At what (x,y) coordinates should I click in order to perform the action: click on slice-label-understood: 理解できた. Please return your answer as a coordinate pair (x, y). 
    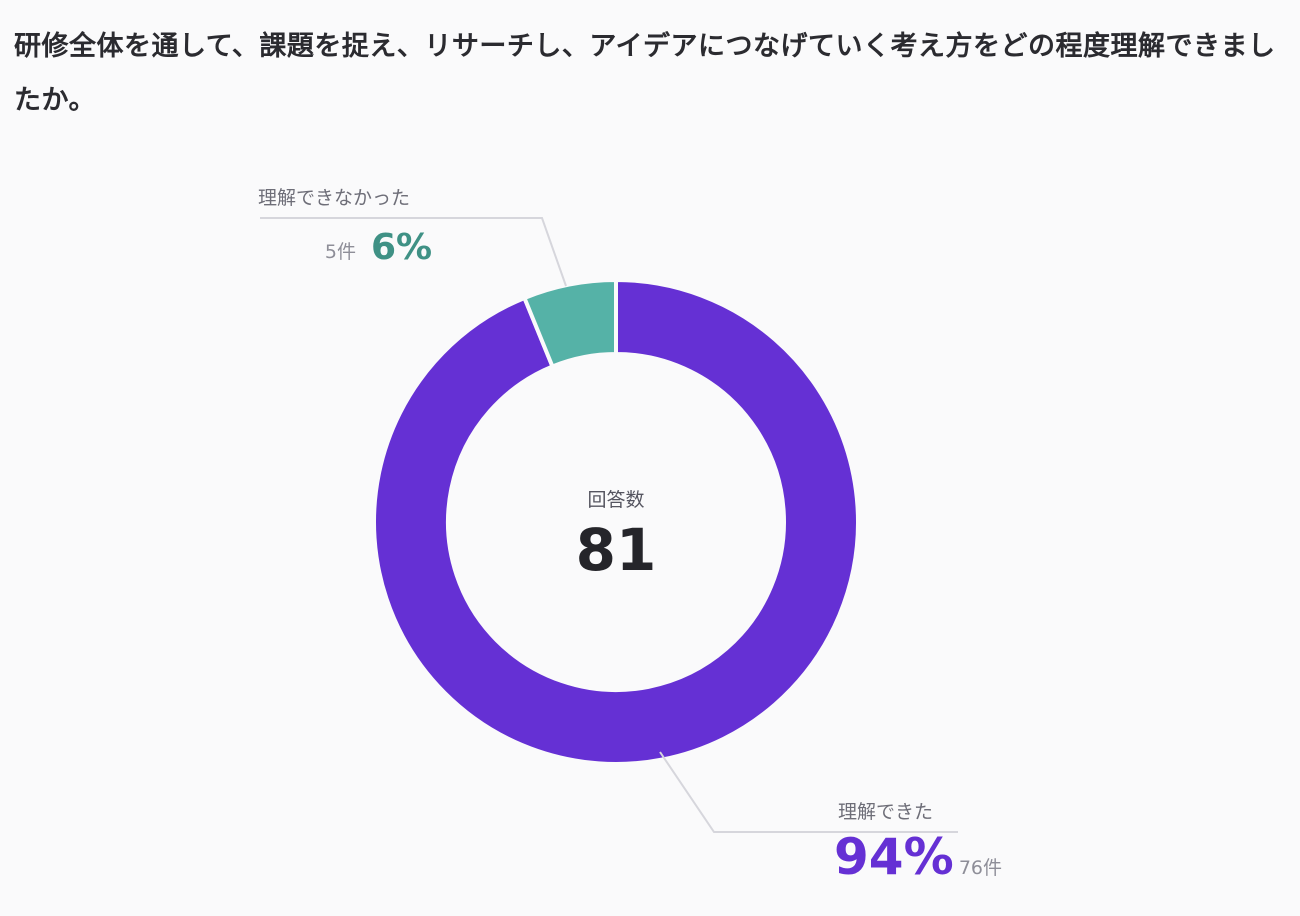
    Looking at the image, I should click on (885, 812).